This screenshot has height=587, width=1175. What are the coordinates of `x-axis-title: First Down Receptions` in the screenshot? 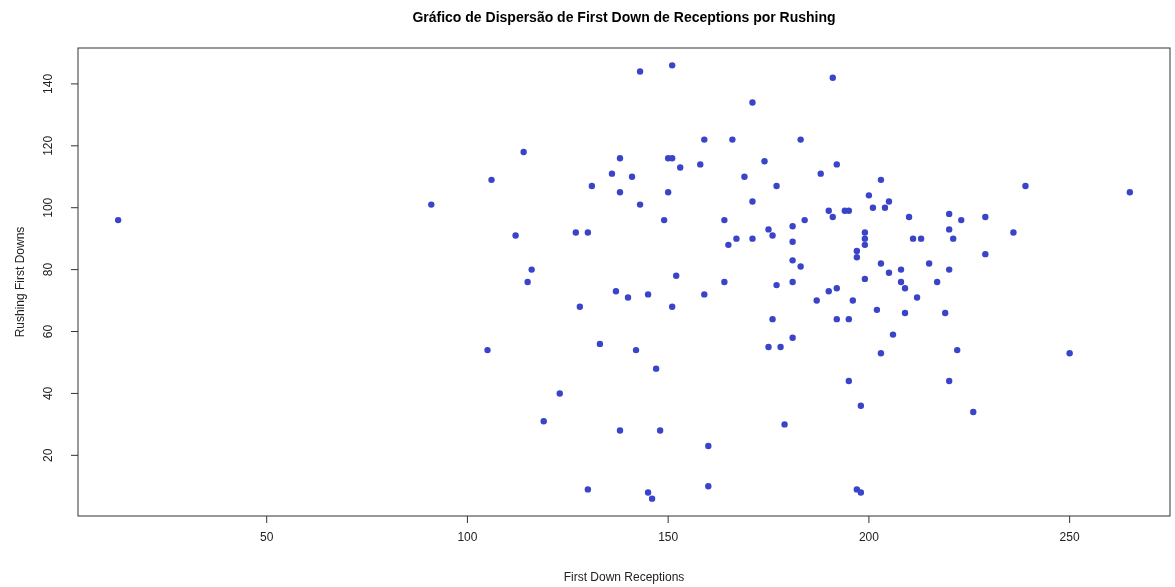 It's located at (624, 577).